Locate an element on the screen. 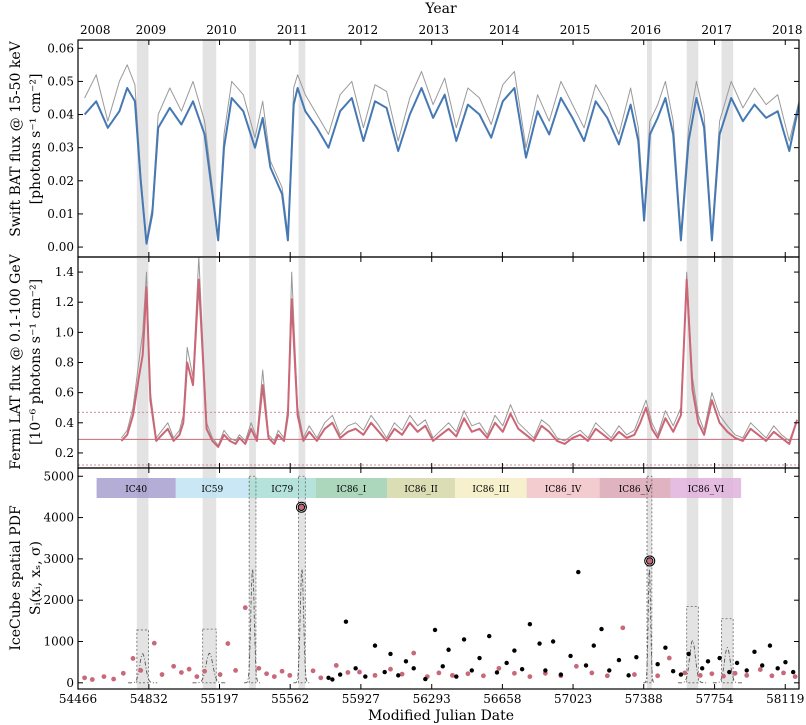  icecube-ylabel-line2: Sᵢ(xᵢ, xₛ, σ) is located at coordinates (36, 578).